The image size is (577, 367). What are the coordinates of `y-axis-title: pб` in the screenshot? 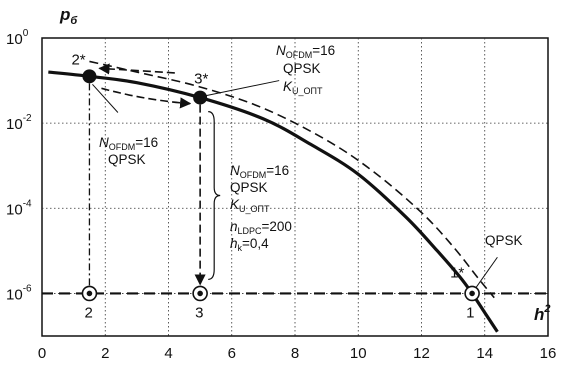 It's located at (68, 16).